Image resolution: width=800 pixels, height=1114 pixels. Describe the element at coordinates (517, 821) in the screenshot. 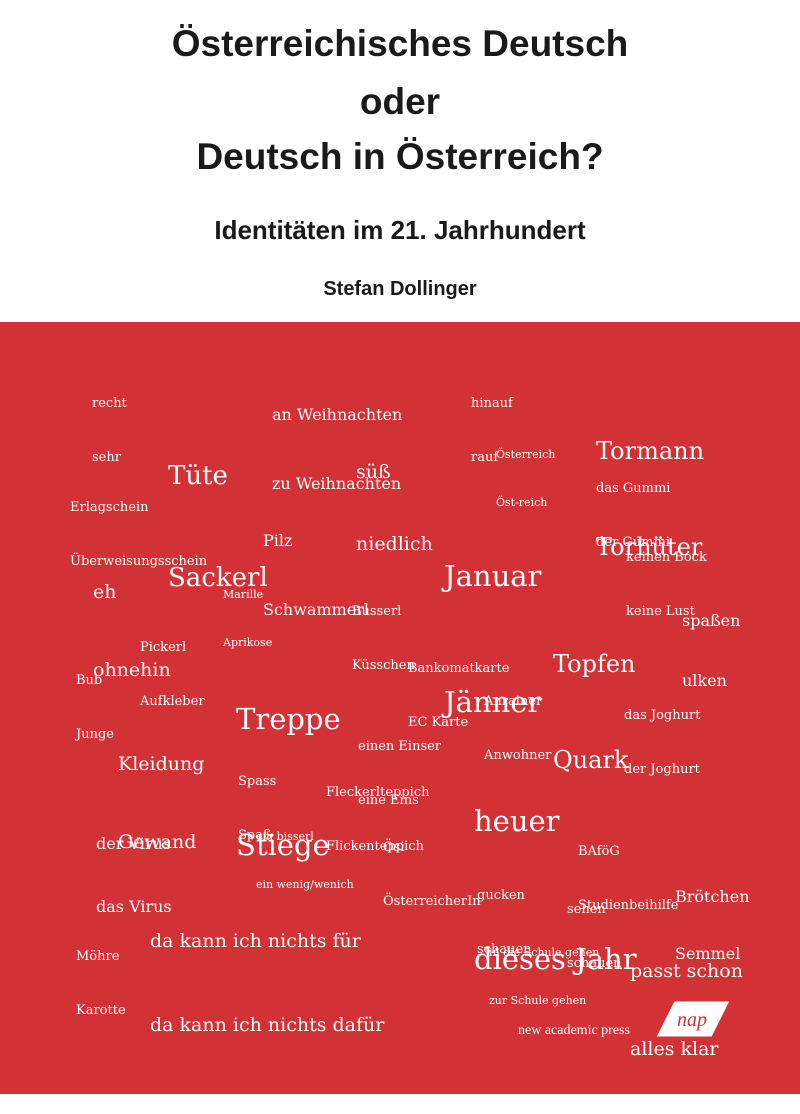

I see `word: heuer` at that location.